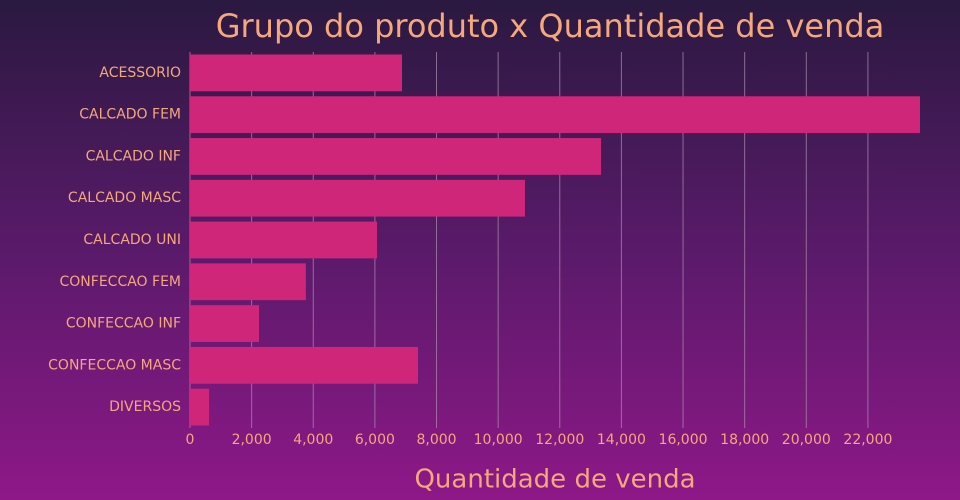  What do you see at coordinates (121, 282) in the screenshot?
I see `y-tick-label: CONFECCAO FEM` at bounding box center [121, 282].